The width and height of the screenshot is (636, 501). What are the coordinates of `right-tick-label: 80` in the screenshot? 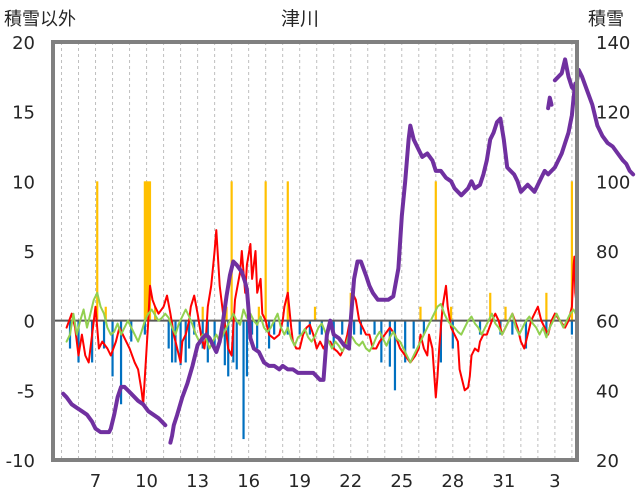 It's located at (607, 252).